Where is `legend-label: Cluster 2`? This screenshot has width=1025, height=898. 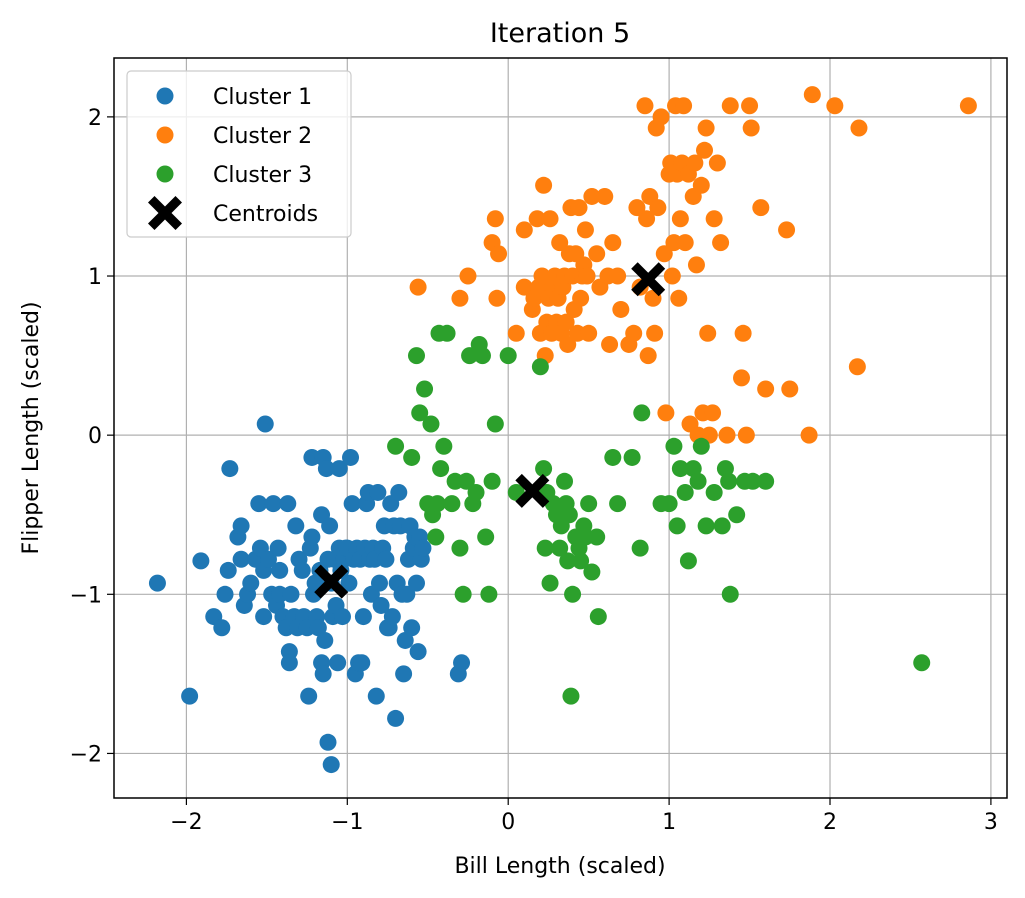 legend-label: Cluster 2 is located at coordinates (262, 136).